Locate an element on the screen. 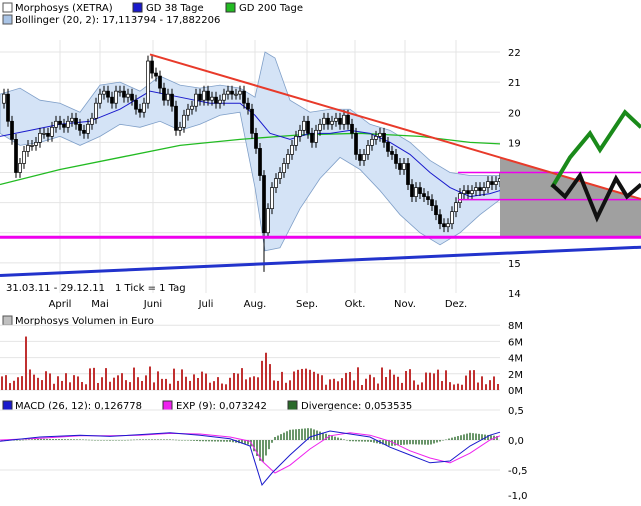 The width and height of the screenshot is (641, 506). price-y-tick: 22 is located at coordinates (514, 53).